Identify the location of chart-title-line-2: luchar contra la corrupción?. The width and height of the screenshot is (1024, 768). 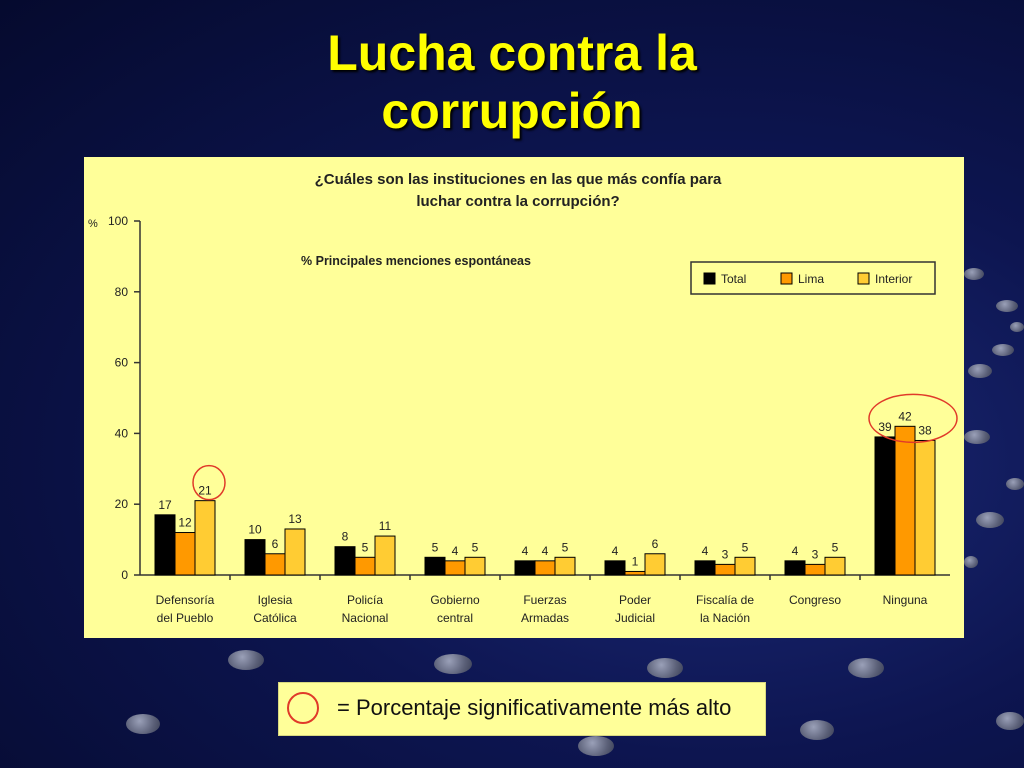
(517, 201).